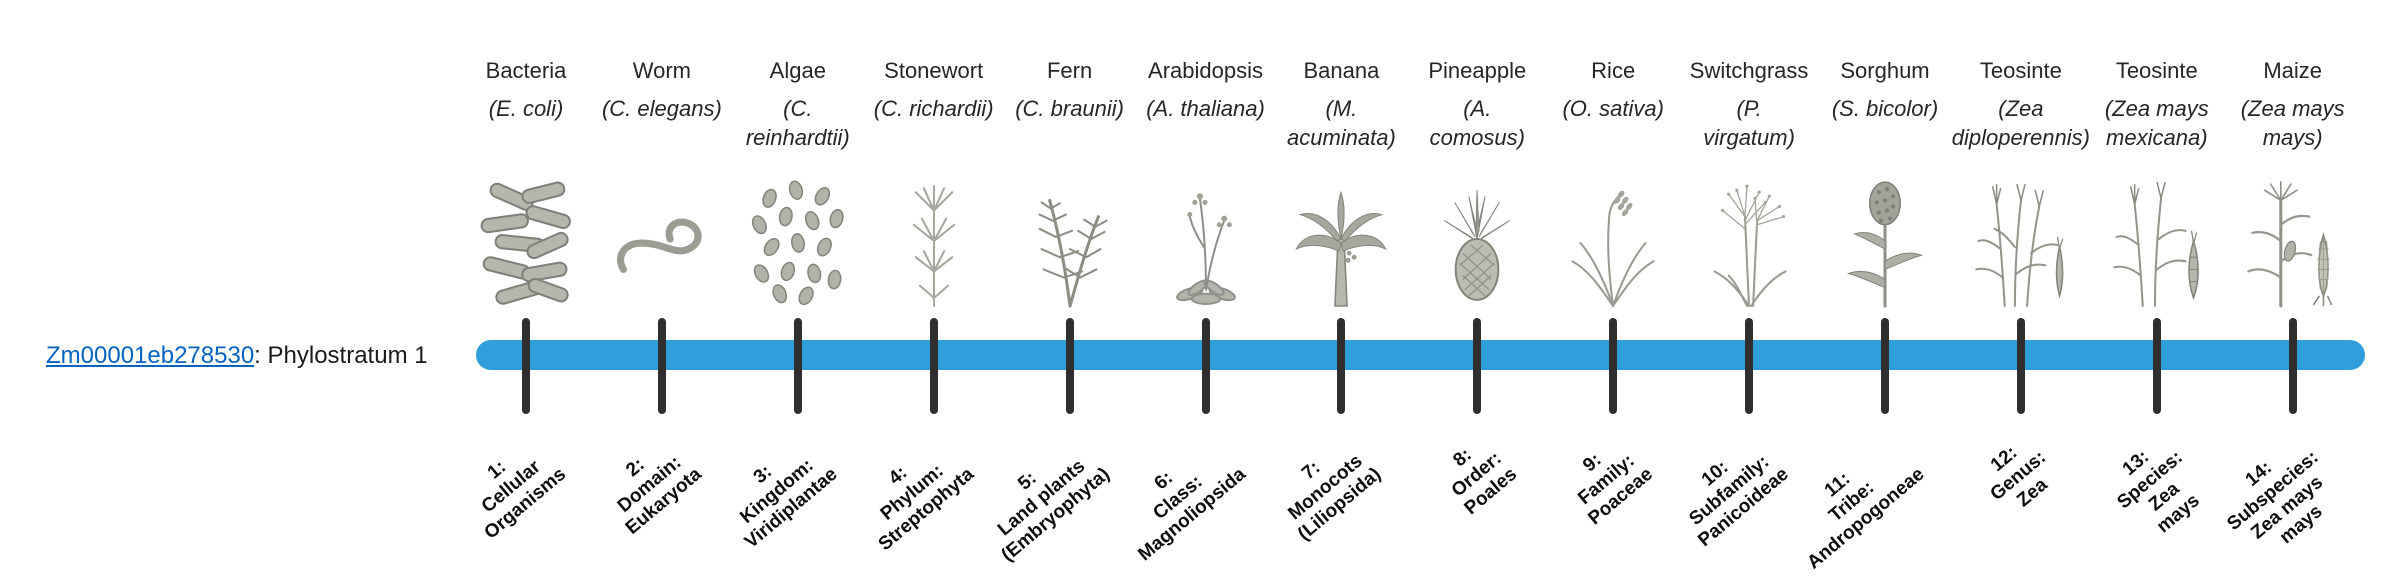 The image size is (2400, 580). I want to click on banana-icon, so click(1341, 242).